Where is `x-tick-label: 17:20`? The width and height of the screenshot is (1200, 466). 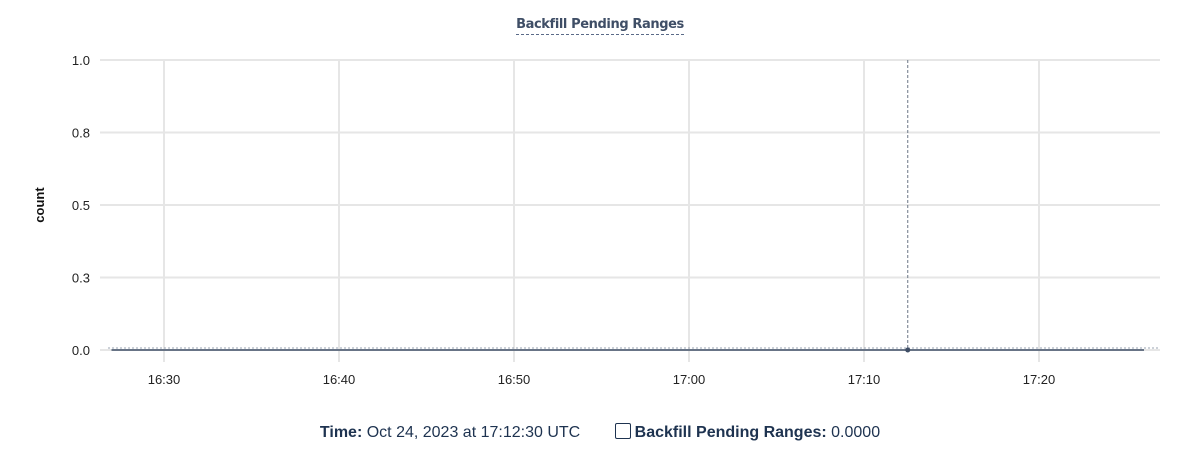
x-tick-label: 17:20 is located at coordinates (1039, 379).